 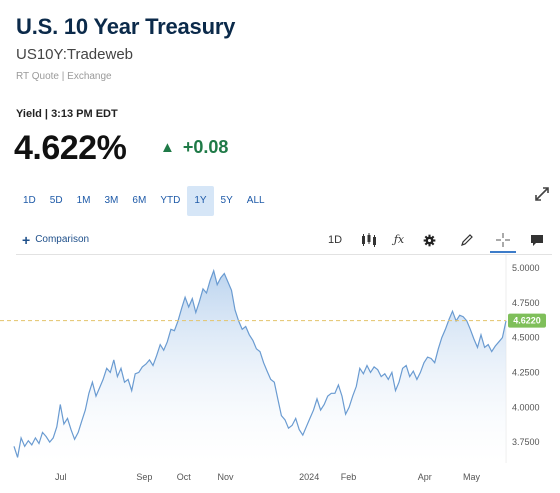 I want to click on y-tick-label: 4.0000, so click(x=526, y=407).